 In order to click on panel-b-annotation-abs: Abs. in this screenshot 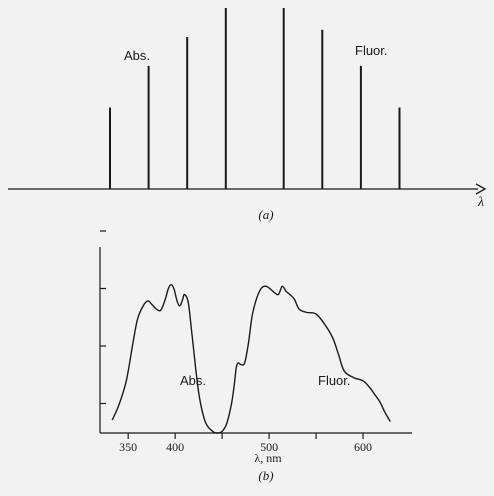, I will do `click(193, 380)`.